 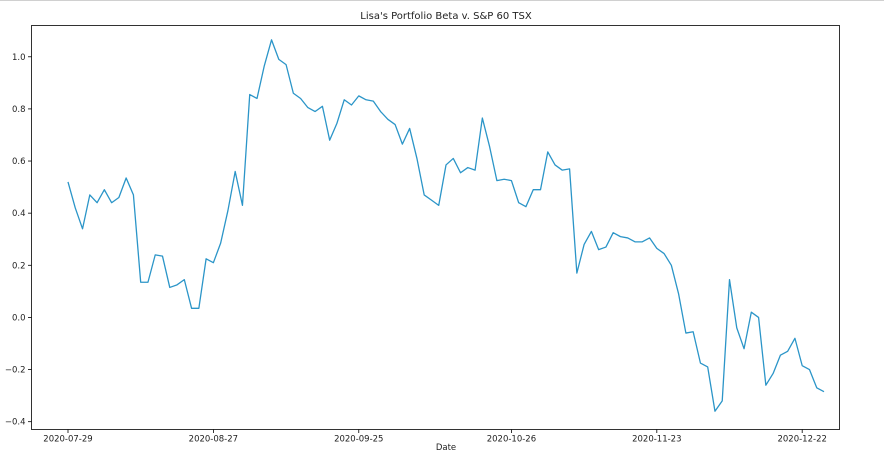 What do you see at coordinates (656, 440) in the screenshot?
I see `x-tick-label: 2020-11-23` at bounding box center [656, 440].